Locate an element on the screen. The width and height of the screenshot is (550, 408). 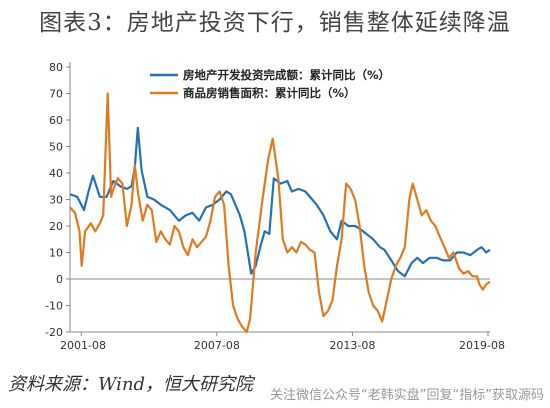
y-tick-label: 60 is located at coordinates (56, 120).